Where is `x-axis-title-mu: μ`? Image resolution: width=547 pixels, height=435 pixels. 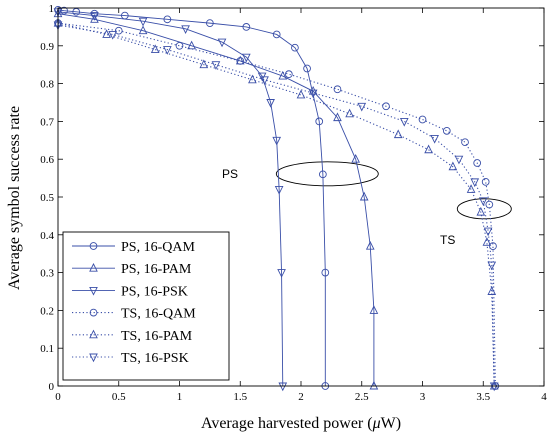 x-axis-title-mu: μ is located at coordinates (376, 423).